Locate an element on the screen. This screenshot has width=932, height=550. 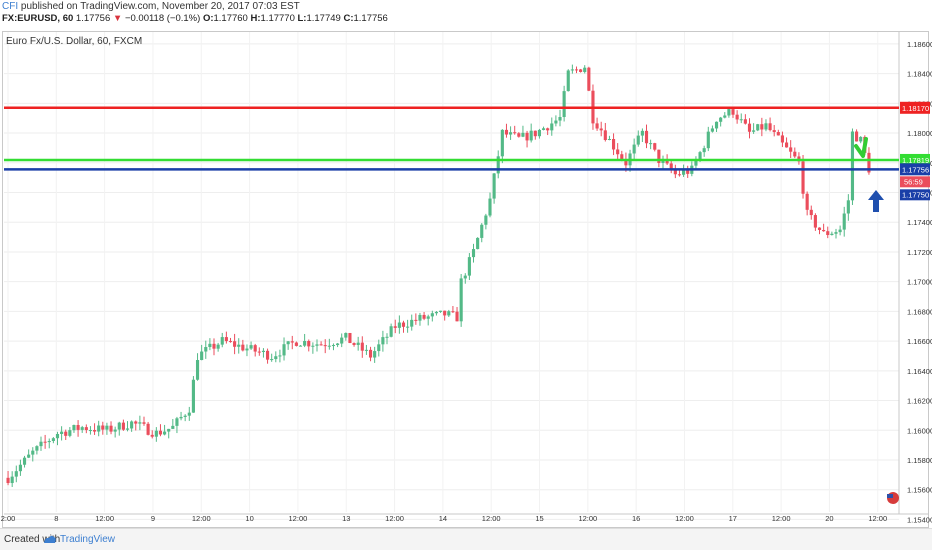
y-tick-label: 1.15400 is located at coordinates (919, 519).